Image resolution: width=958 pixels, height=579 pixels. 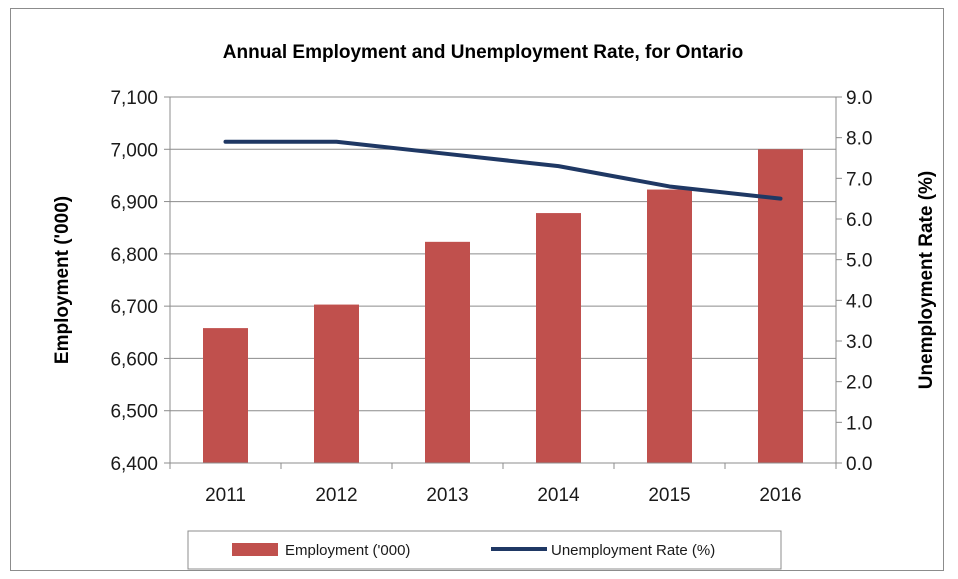 I want to click on y2-tick-label: 0.0, so click(x=859, y=464).